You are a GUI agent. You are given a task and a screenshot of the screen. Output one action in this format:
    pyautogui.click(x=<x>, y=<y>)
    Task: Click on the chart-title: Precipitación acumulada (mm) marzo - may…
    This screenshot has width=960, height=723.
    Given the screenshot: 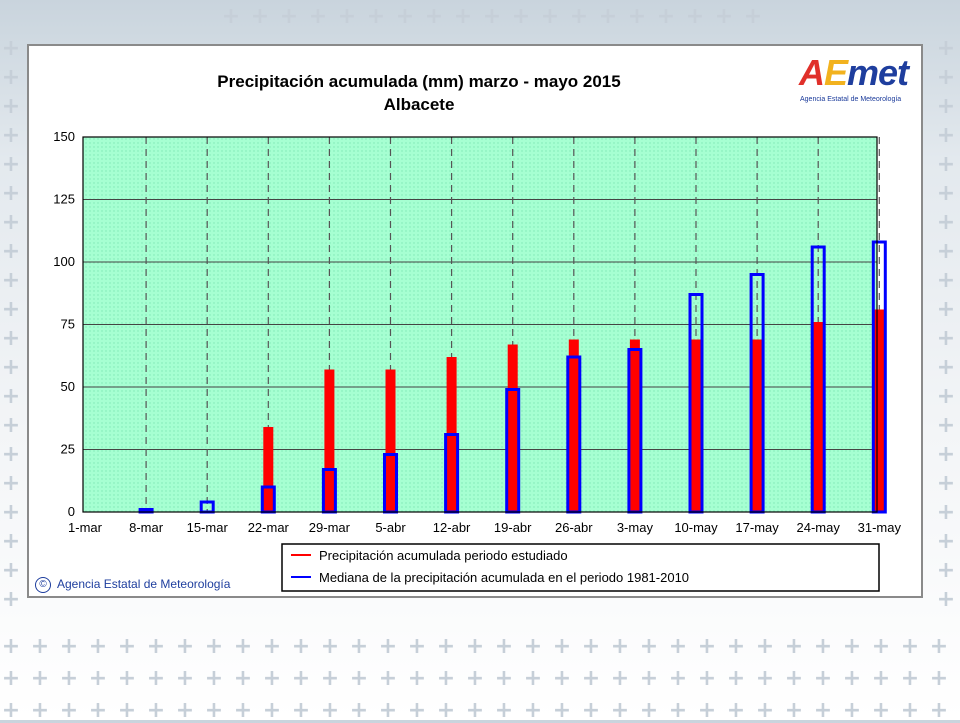 What is the action you would take?
    pyautogui.click(x=419, y=81)
    